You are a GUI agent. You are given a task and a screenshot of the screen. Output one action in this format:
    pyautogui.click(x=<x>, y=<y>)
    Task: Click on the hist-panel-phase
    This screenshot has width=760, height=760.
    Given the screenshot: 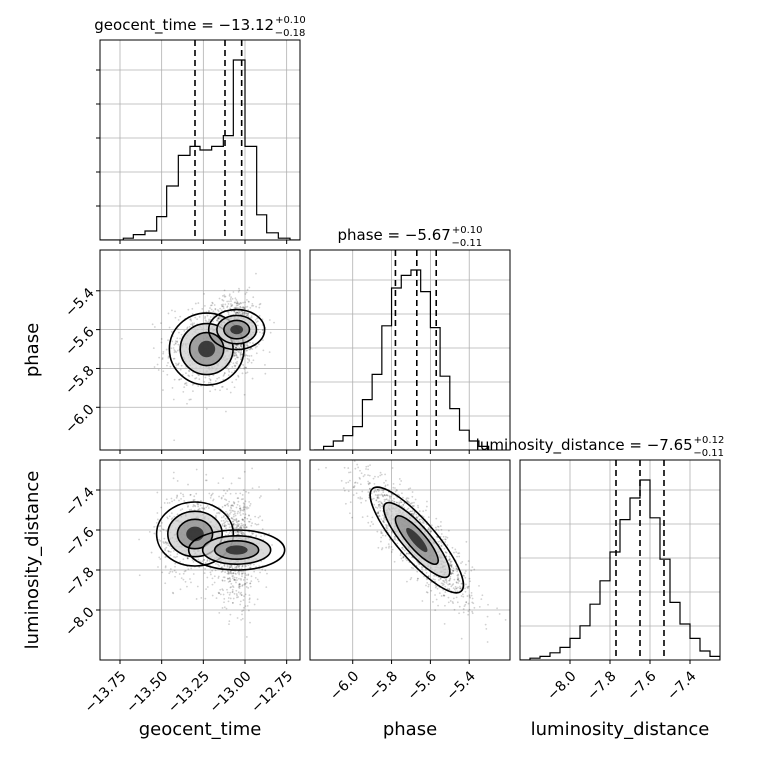 What is the action you would take?
    pyautogui.click(x=410, y=351)
    